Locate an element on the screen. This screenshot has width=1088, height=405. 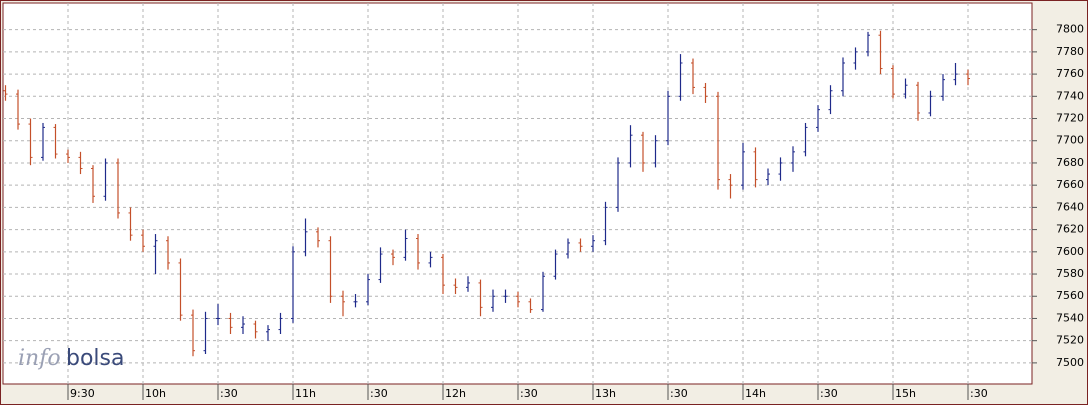
y-tick-label: 7500 is located at coordinates (1070, 362).